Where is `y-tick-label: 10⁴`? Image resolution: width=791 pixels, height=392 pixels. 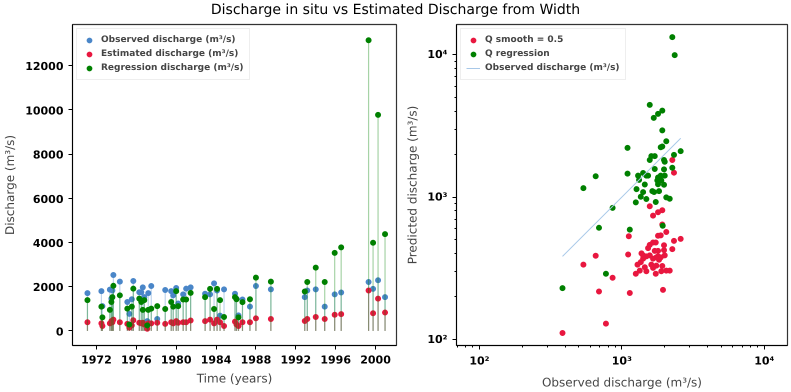
y-tick-label: 10⁴ is located at coordinates (437, 55).